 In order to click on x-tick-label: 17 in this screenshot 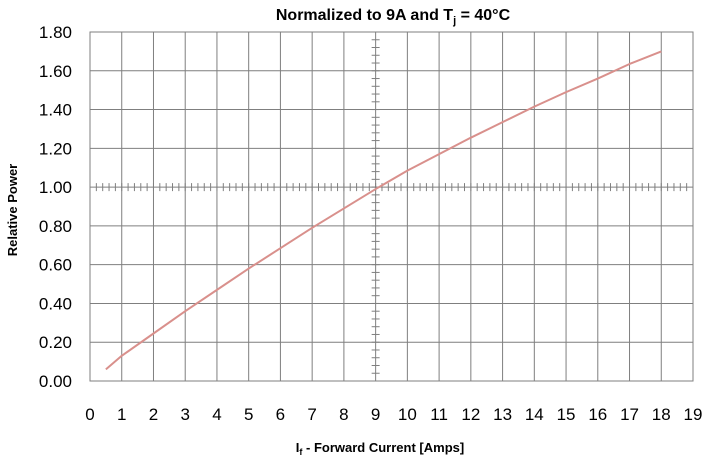, I will do `click(629, 414)`.